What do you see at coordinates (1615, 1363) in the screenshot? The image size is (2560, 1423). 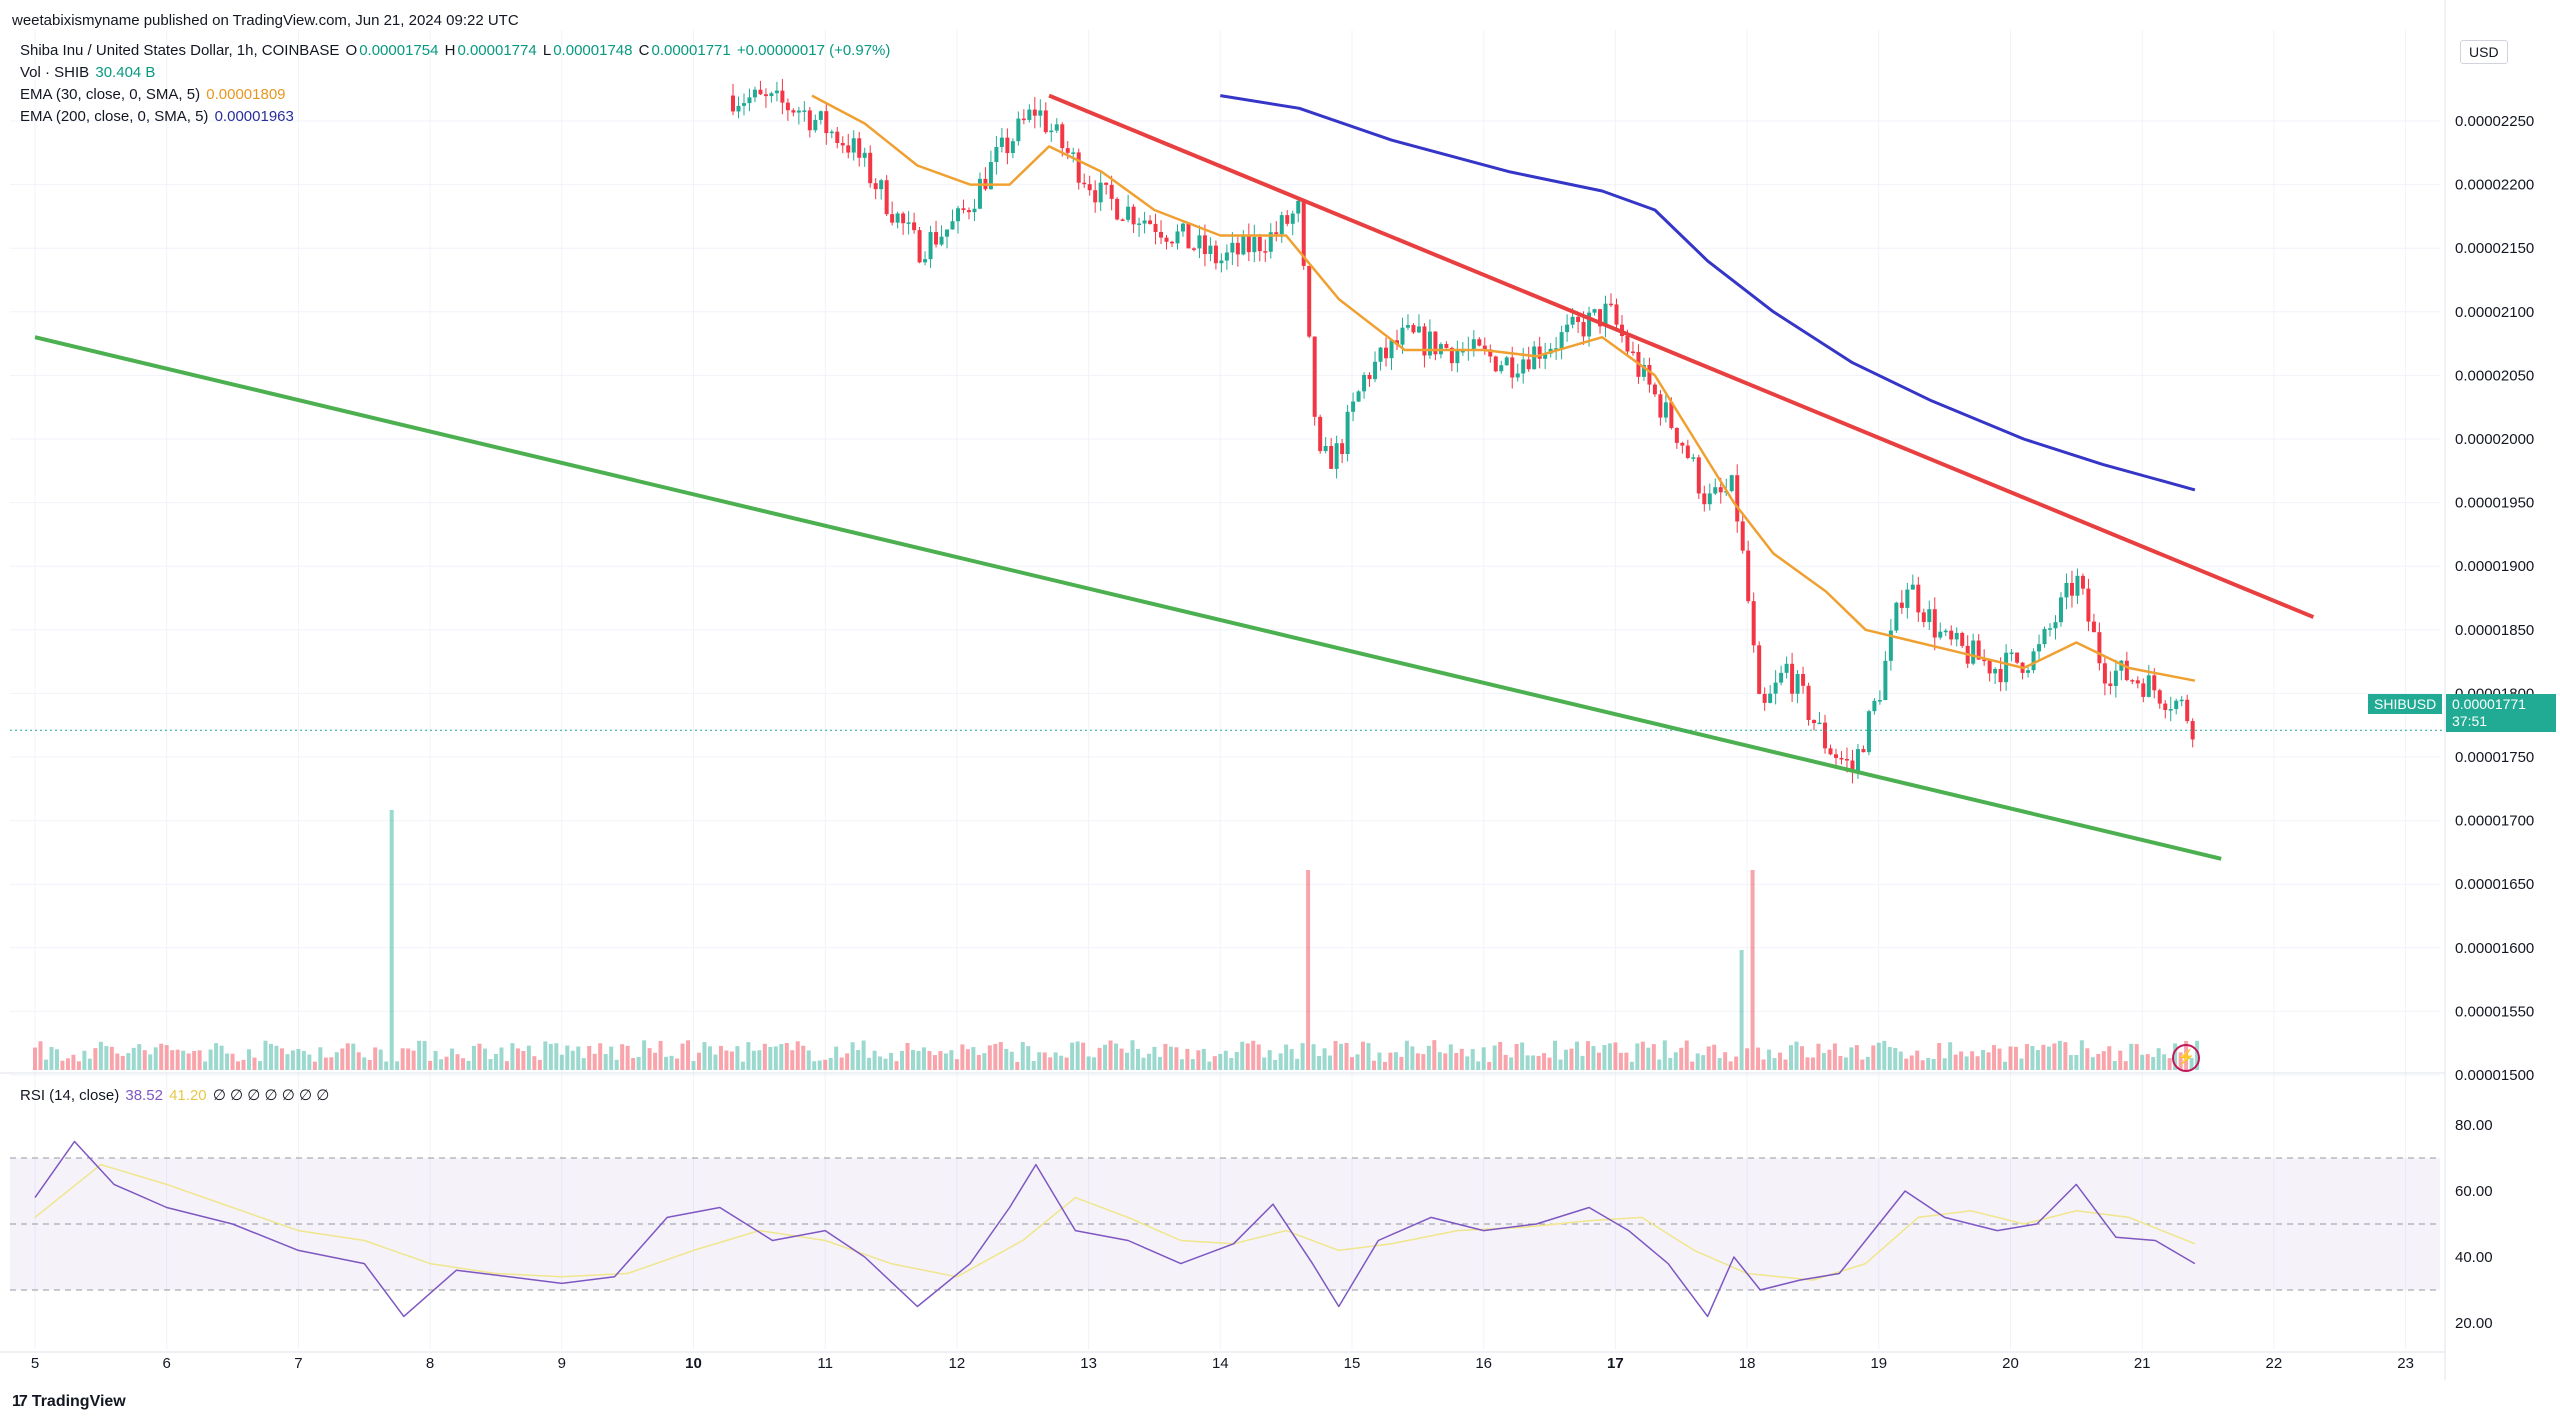 I see `x-tick-label: 17` at bounding box center [1615, 1363].